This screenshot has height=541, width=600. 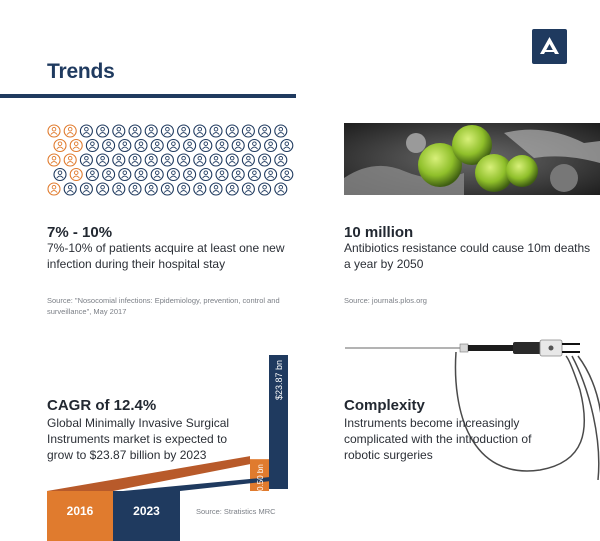 I want to click on bacteria-photo, so click(x=472, y=159).